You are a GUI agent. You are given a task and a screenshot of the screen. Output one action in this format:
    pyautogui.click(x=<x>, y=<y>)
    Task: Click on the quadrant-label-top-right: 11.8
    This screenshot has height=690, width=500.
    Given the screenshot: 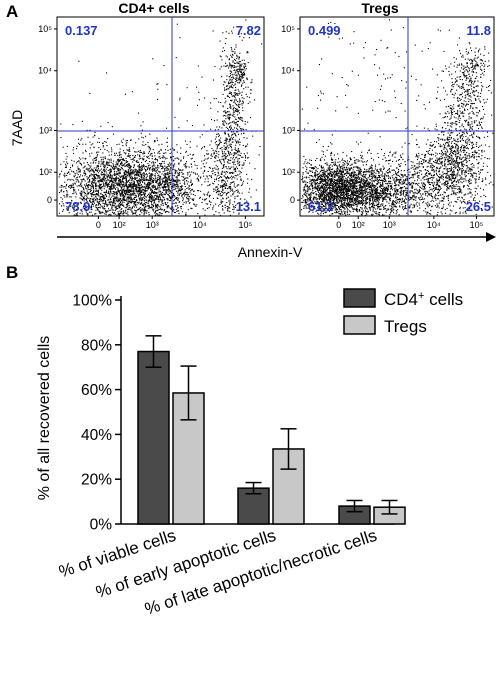 What is the action you would take?
    pyautogui.click(x=478, y=30)
    